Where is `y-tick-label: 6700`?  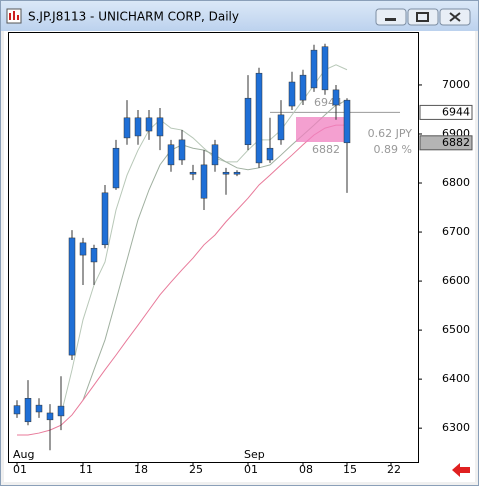 y-tick-label: 6700 is located at coordinates (456, 231).